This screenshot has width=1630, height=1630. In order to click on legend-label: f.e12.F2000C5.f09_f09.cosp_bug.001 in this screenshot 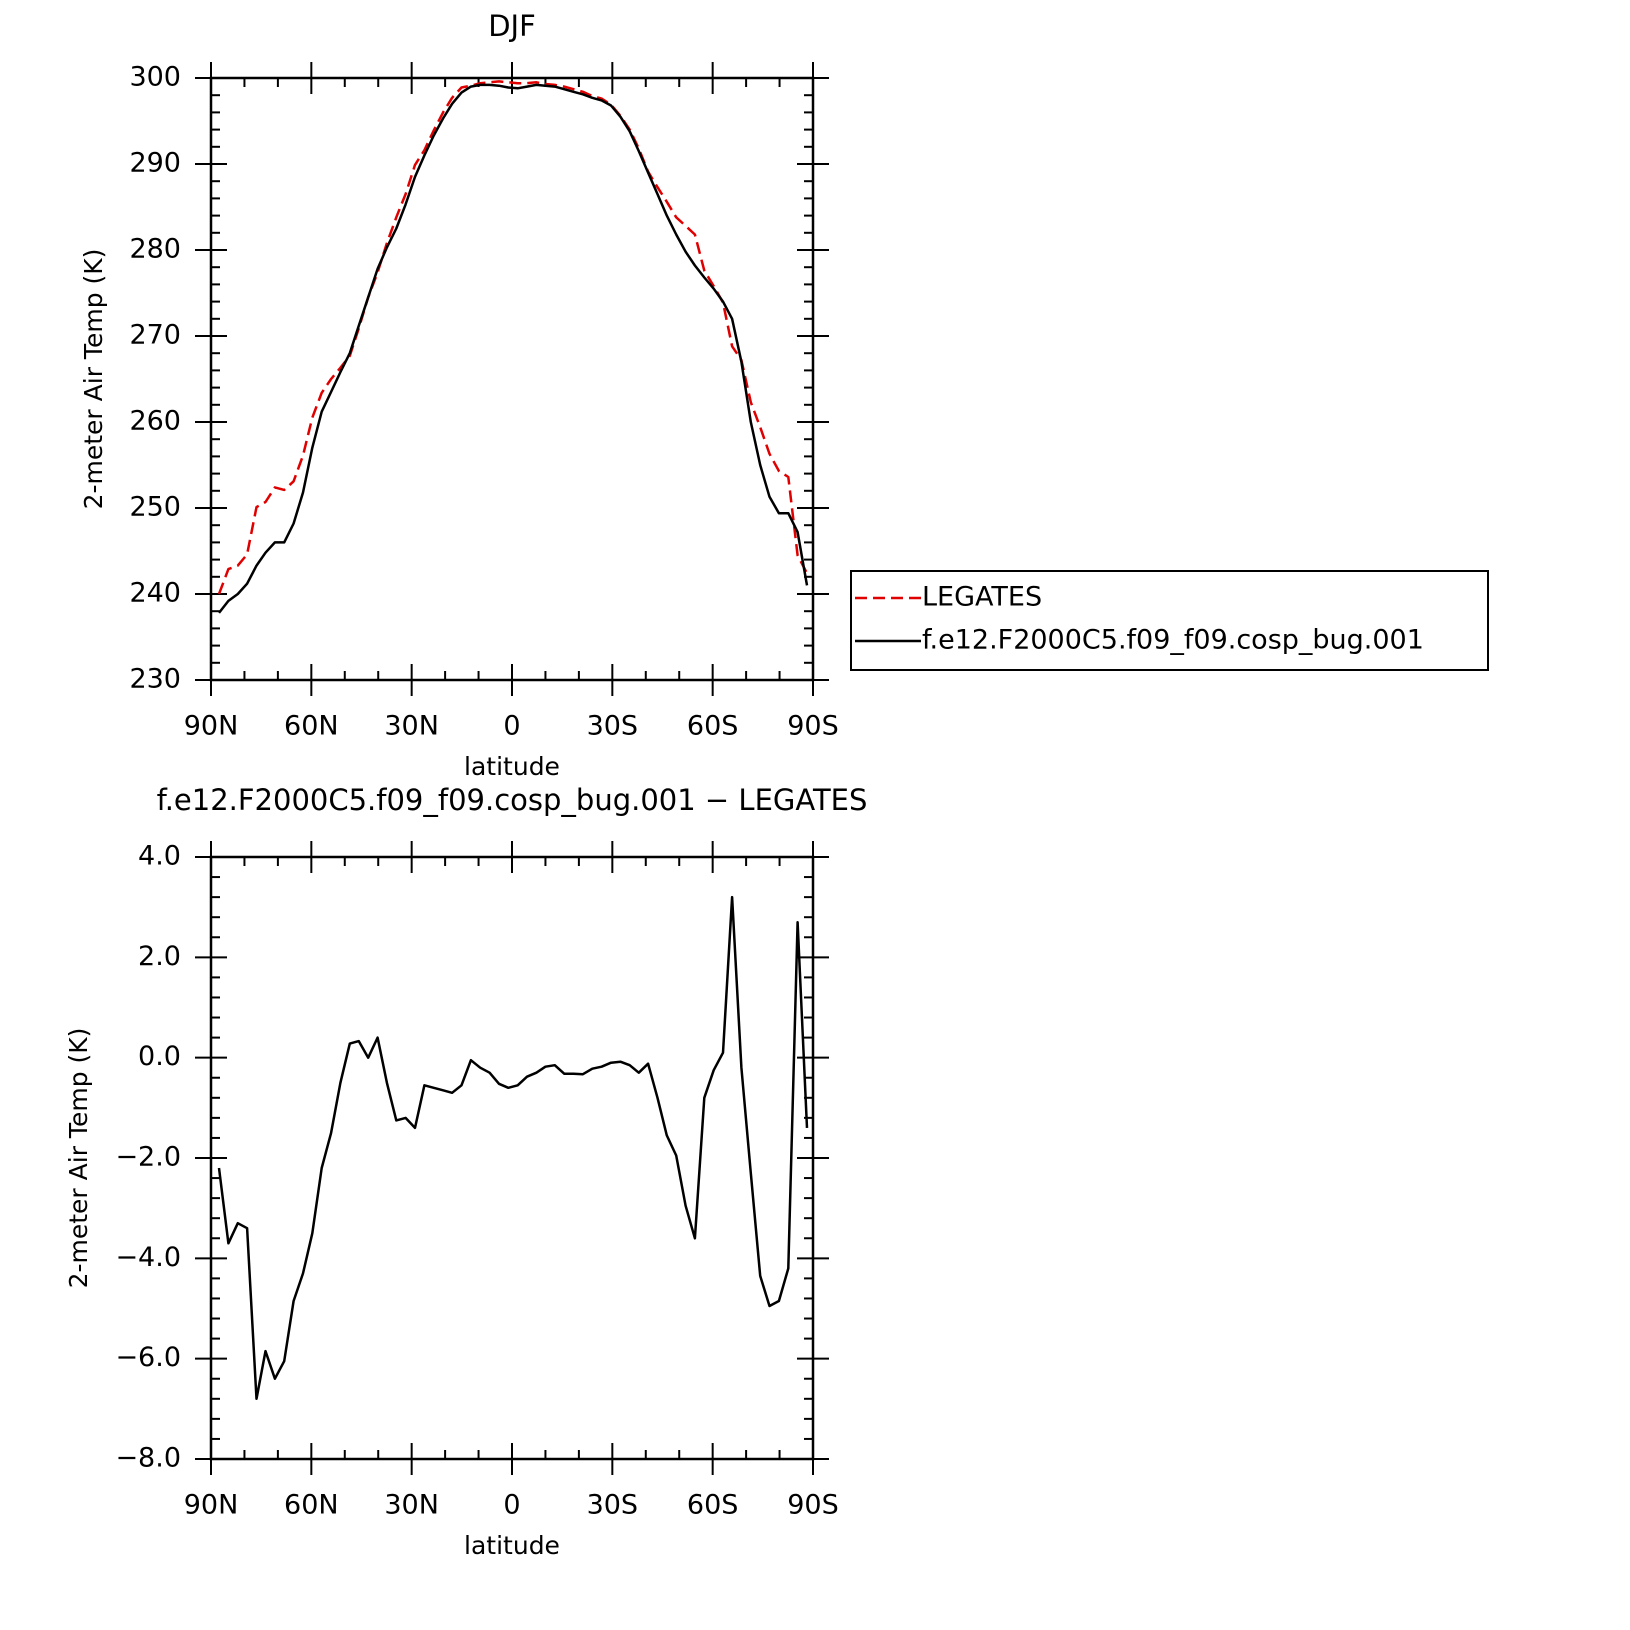, I will do `click(1173, 640)`.